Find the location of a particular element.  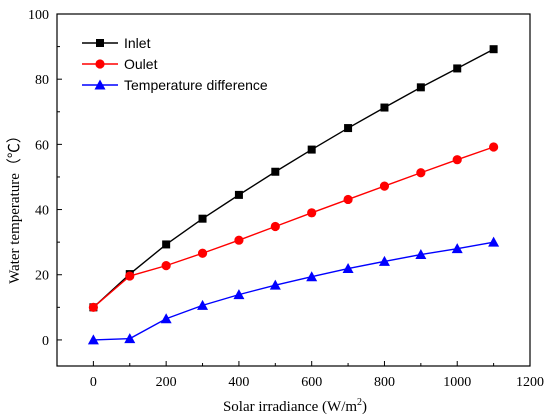

legend-label: Inlet is located at coordinates (137, 43).